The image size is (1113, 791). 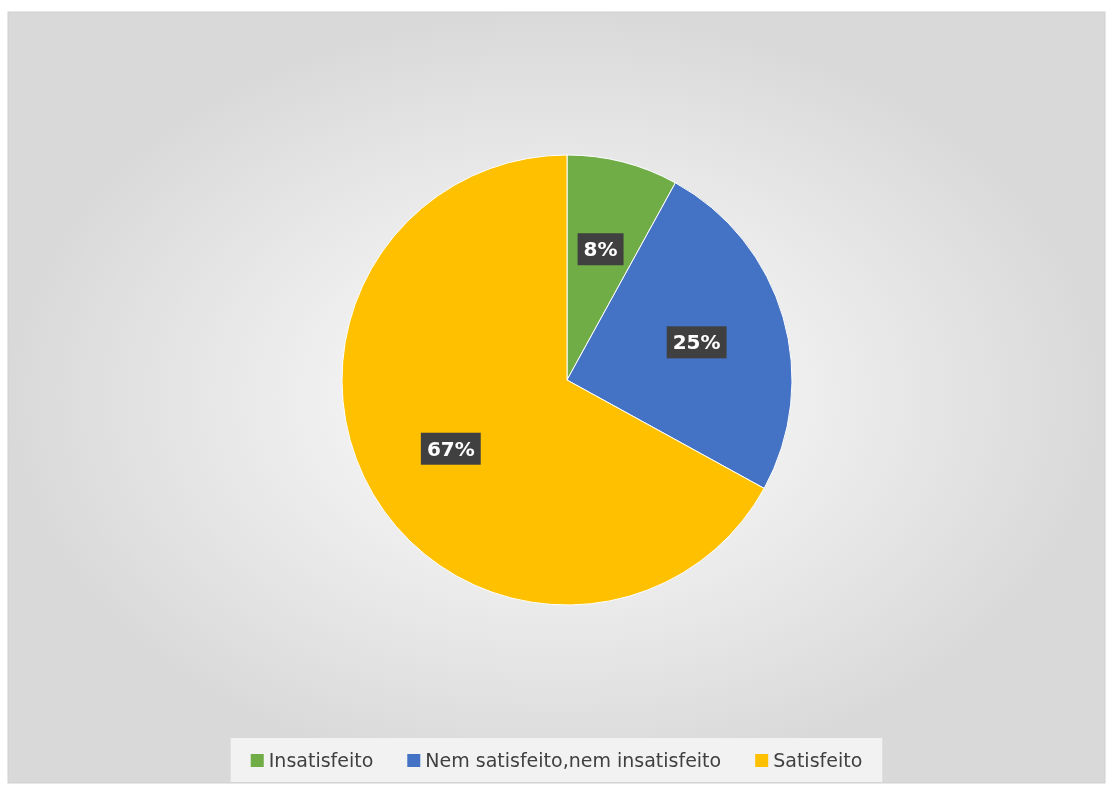 What do you see at coordinates (321, 760) in the screenshot?
I see `legend-label: Insatisfeito` at bounding box center [321, 760].